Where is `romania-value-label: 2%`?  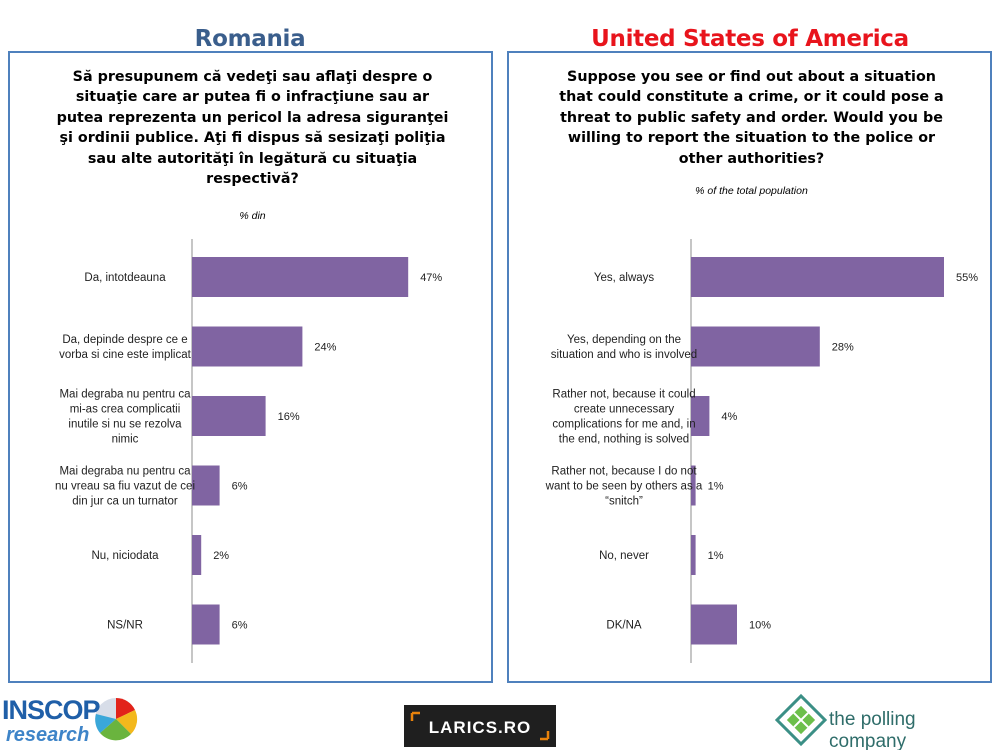 romania-value-label: 2% is located at coordinates (221, 556).